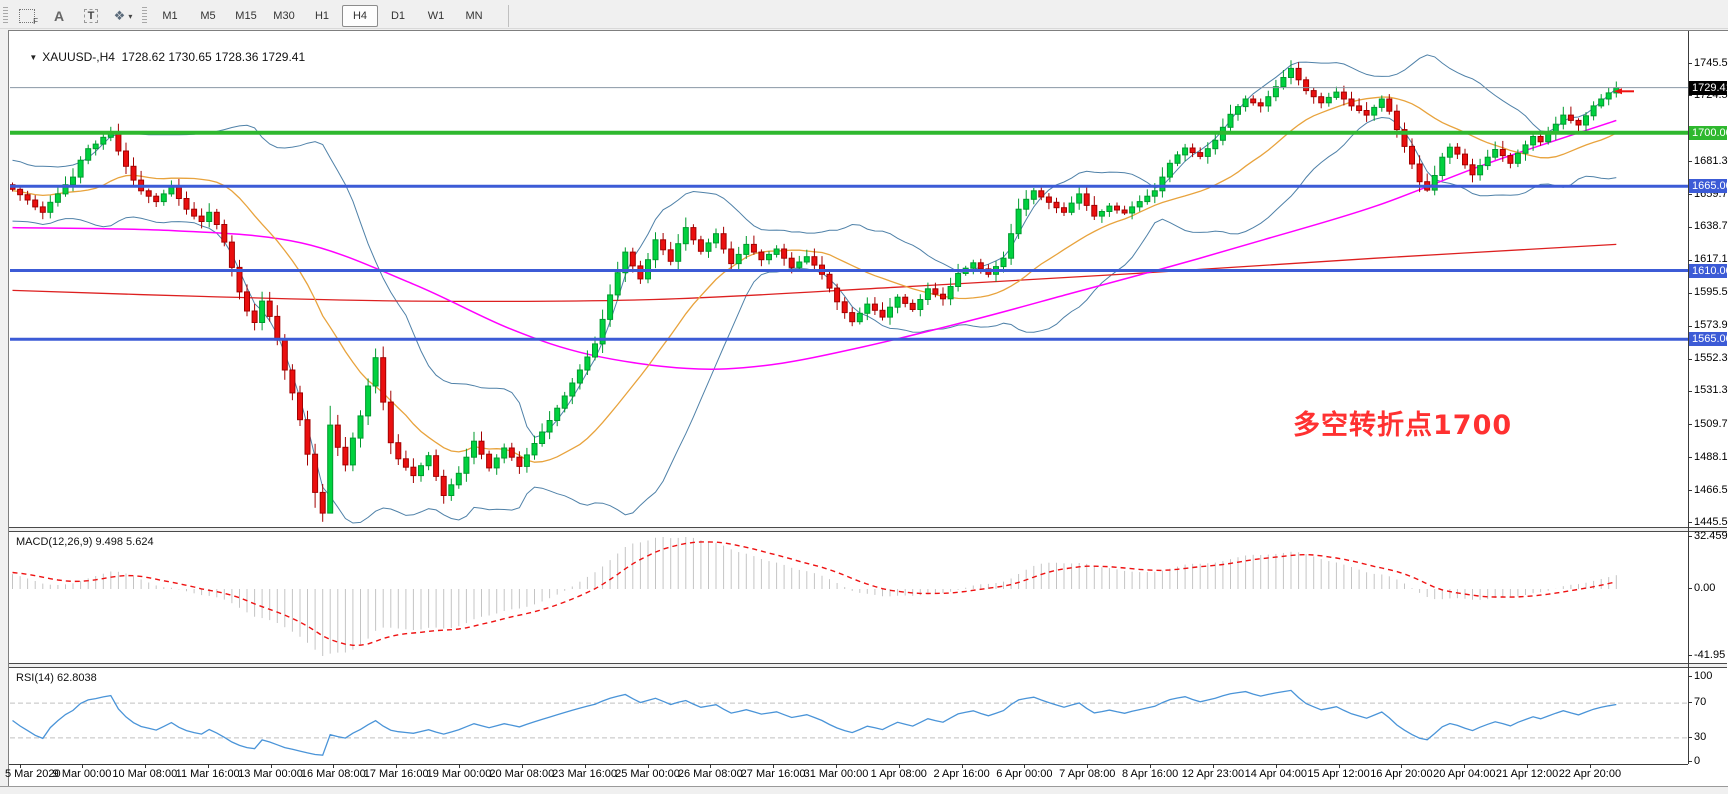 This screenshot has height=794, width=1728. What do you see at coordinates (1150, 774) in the screenshot?
I see `time-axis-label: 8 Apr 16:00` at bounding box center [1150, 774].